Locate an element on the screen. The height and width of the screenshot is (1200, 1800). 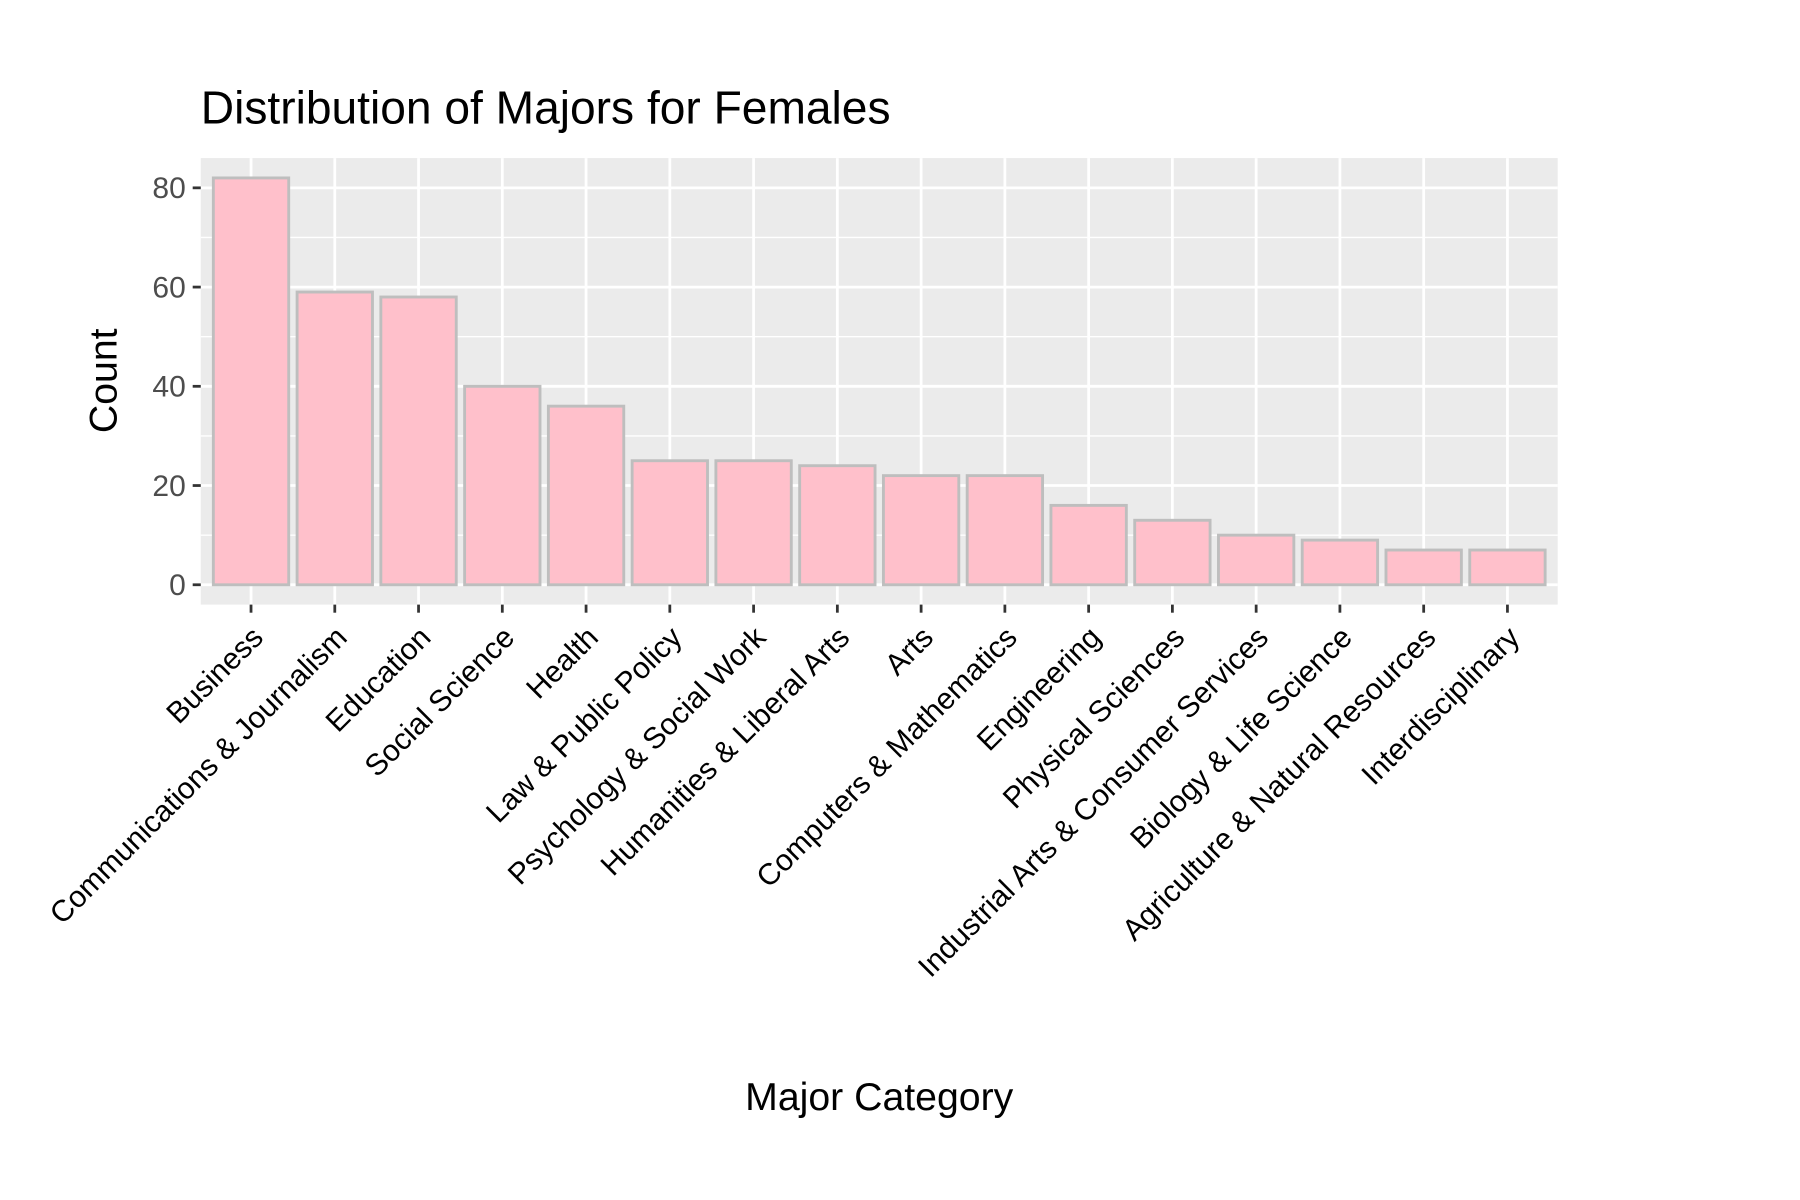
bar-communications-journalism is located at coordinates (334, 438).